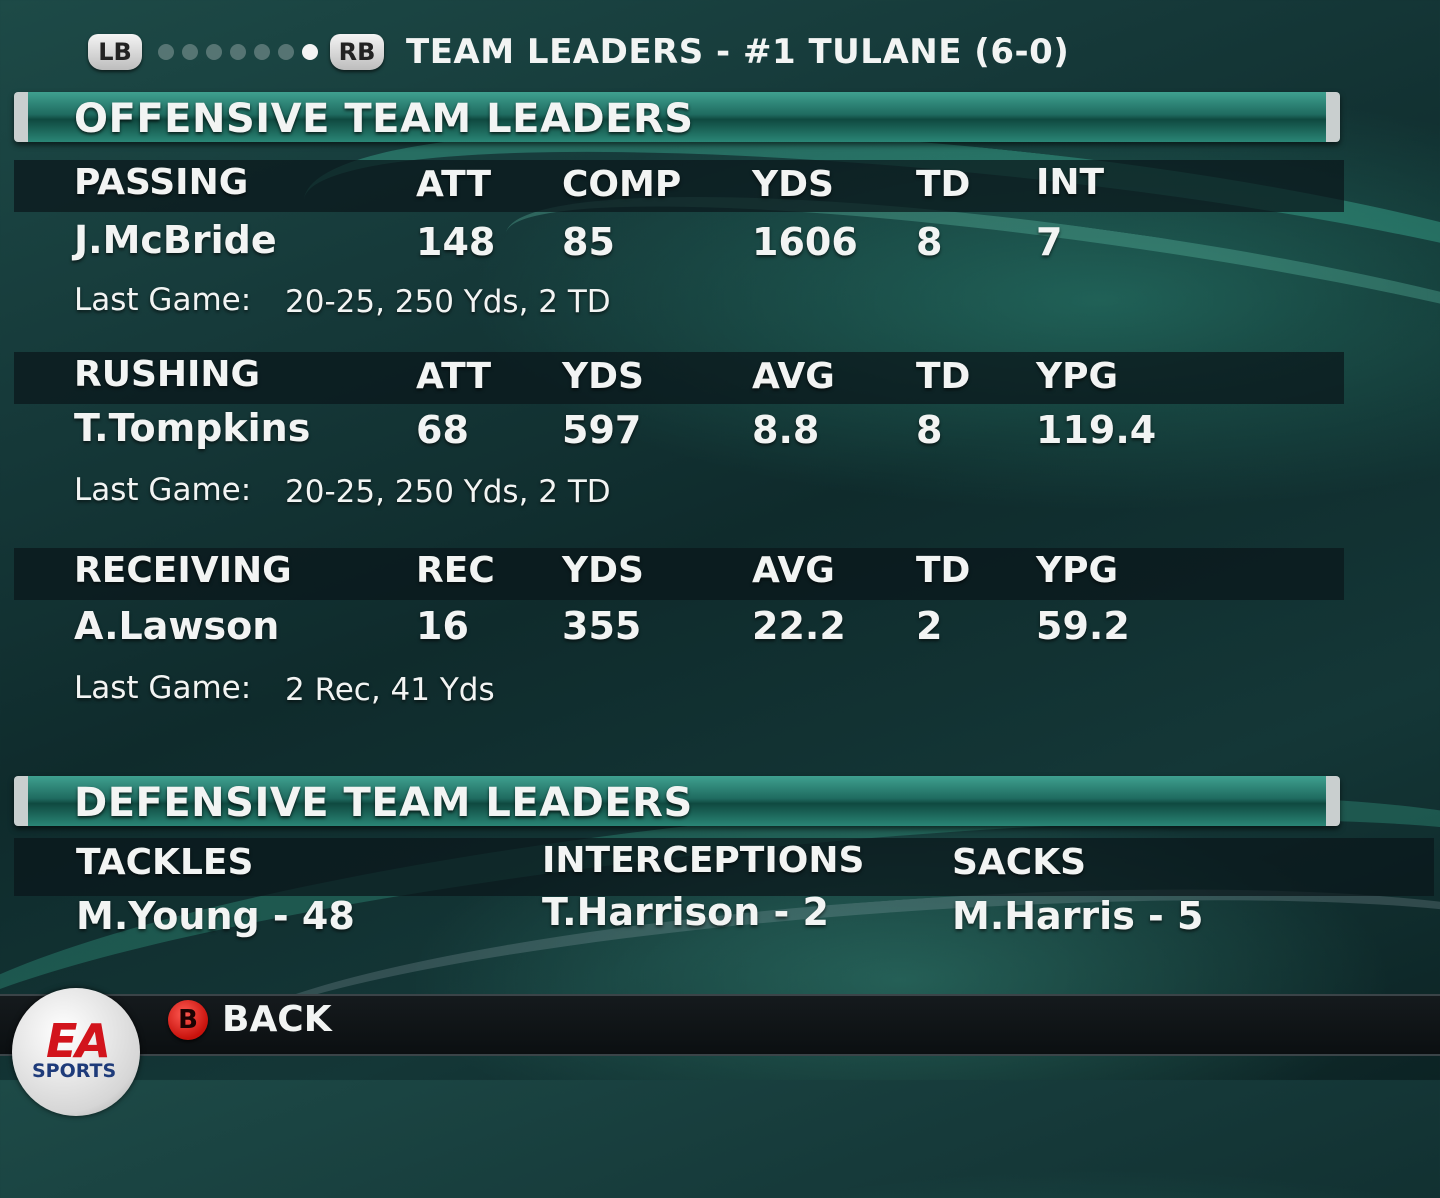 This screenshot has width=1440, height=1198. What do you see at coordinates (1049, 242) in the screenshot?
I see `passing-int-value: 7` at bounding box center [1049, 242].